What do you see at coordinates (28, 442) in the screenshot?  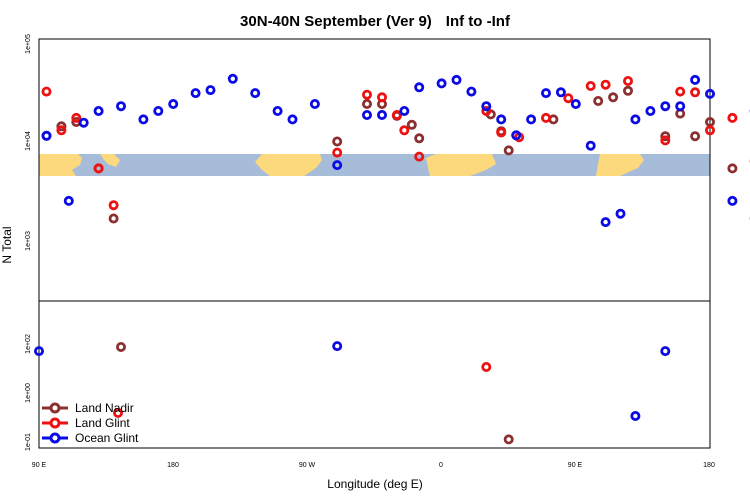 I see `y-tick-label: 1e-01` at bounding box center [28, 442].